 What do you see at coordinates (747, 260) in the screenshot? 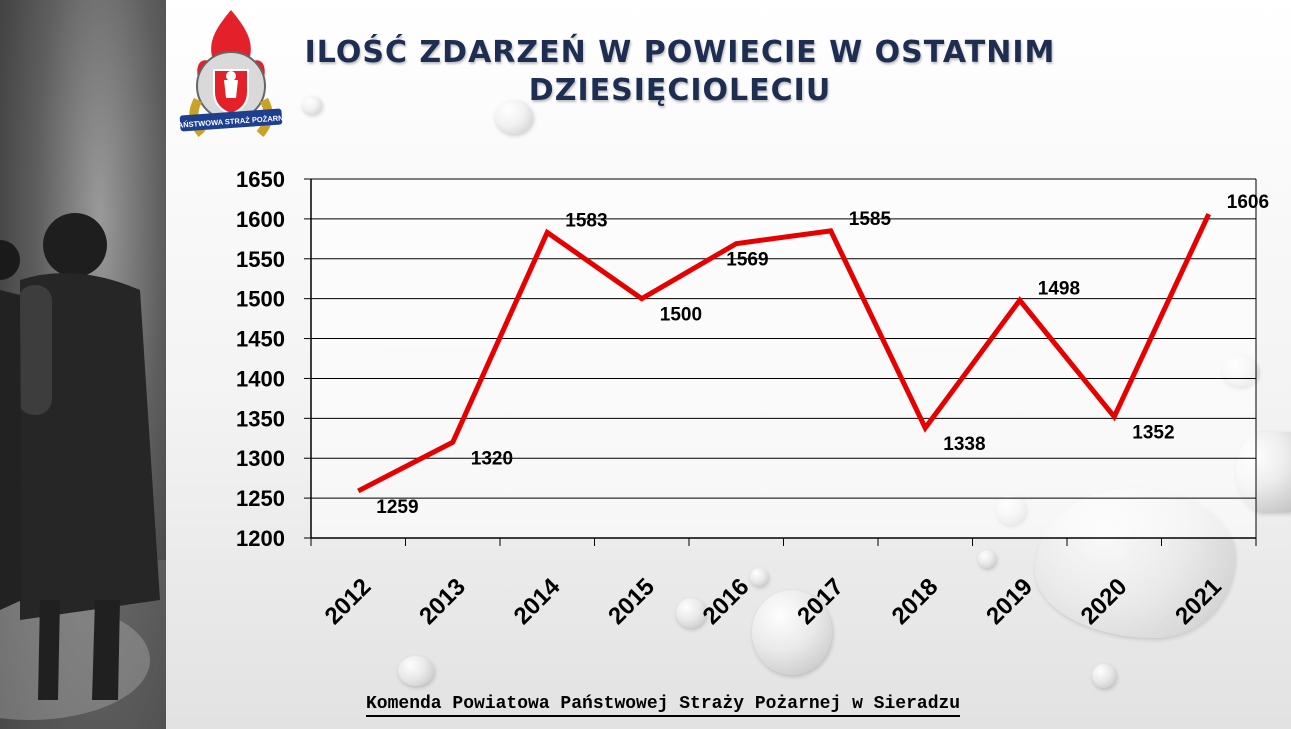
I see `data-label: 1569` at bounding box center [747, 260].